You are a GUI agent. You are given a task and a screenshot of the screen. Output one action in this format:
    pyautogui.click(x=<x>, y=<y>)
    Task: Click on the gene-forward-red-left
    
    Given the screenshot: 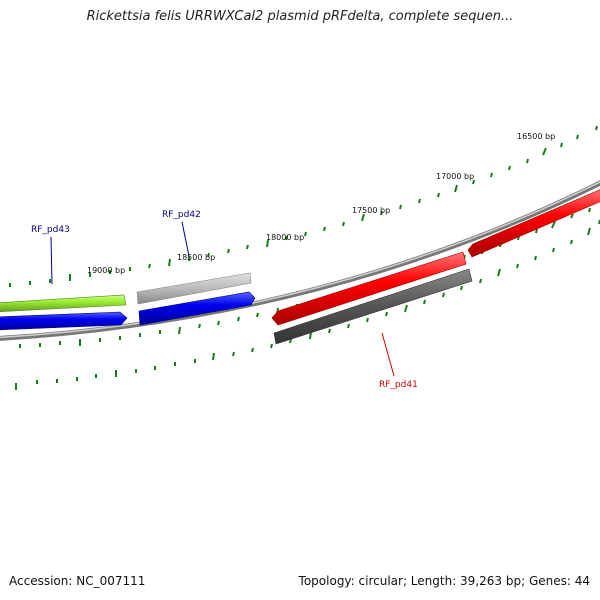 What is the action you would take?
    pyautogui.click(x=369, y=288)
    